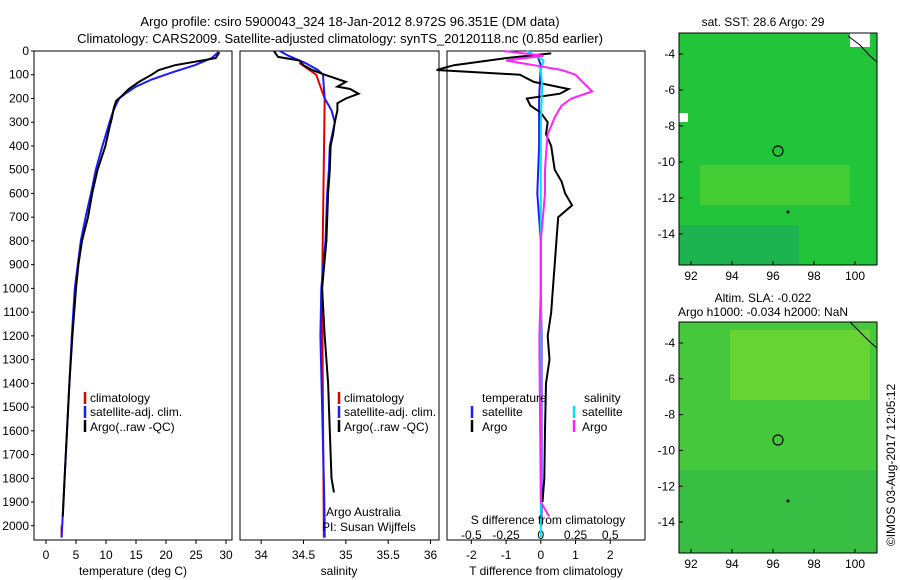 Image resolution: width=900 pixels, height=580 pixels. Describe the element at coordinates (15, 336) in the screenshot. I see `depth-tick-label-1200: 1200` at that location.